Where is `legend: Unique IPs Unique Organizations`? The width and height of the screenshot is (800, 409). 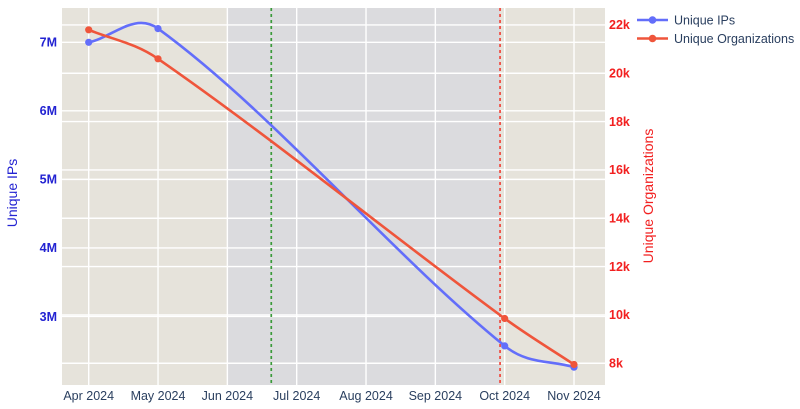
legend: Unique IPs Unique Organizations is located at coordinates (715, 29).